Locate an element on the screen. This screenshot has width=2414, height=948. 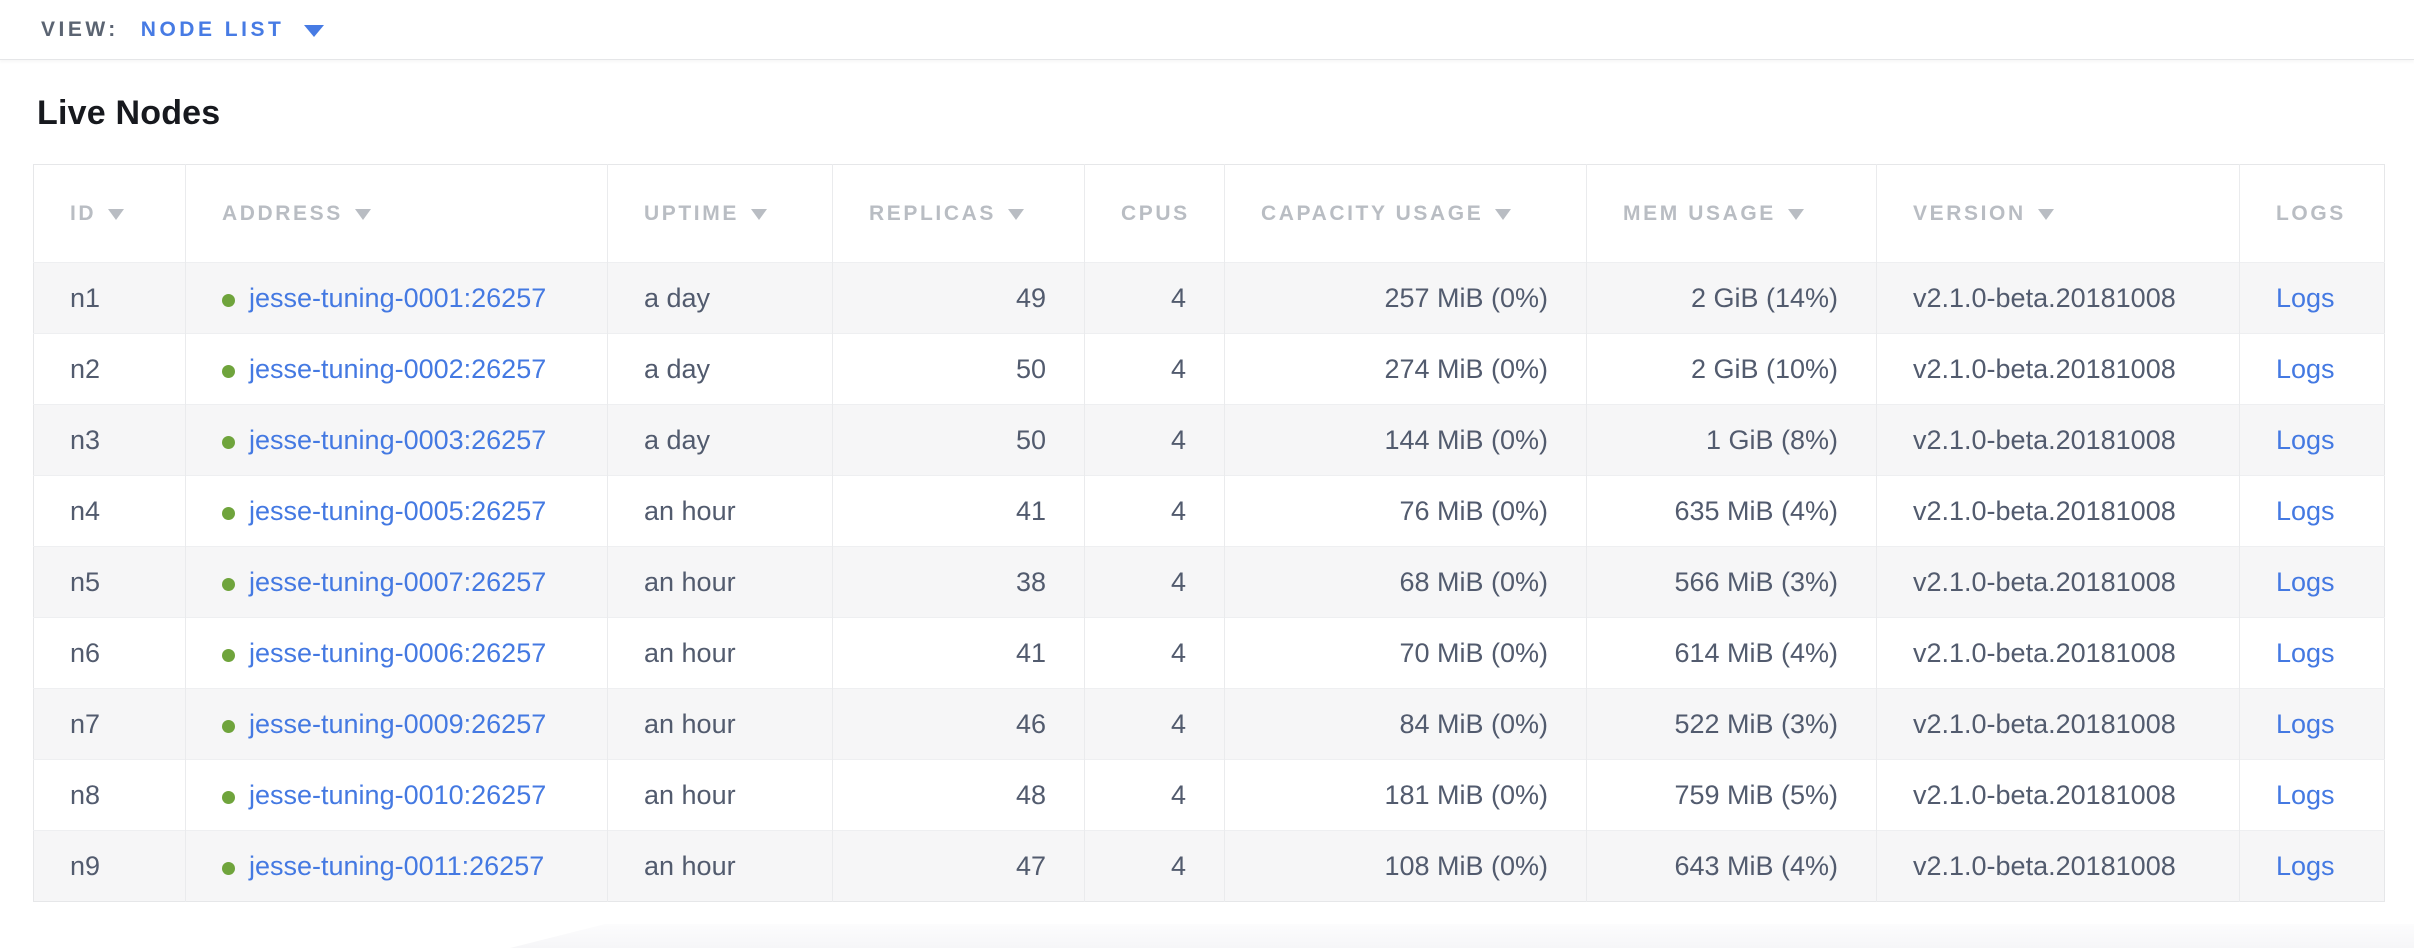
node-address-link: jesse-tuning-0006:26257 is located at coordinates (398, 652).